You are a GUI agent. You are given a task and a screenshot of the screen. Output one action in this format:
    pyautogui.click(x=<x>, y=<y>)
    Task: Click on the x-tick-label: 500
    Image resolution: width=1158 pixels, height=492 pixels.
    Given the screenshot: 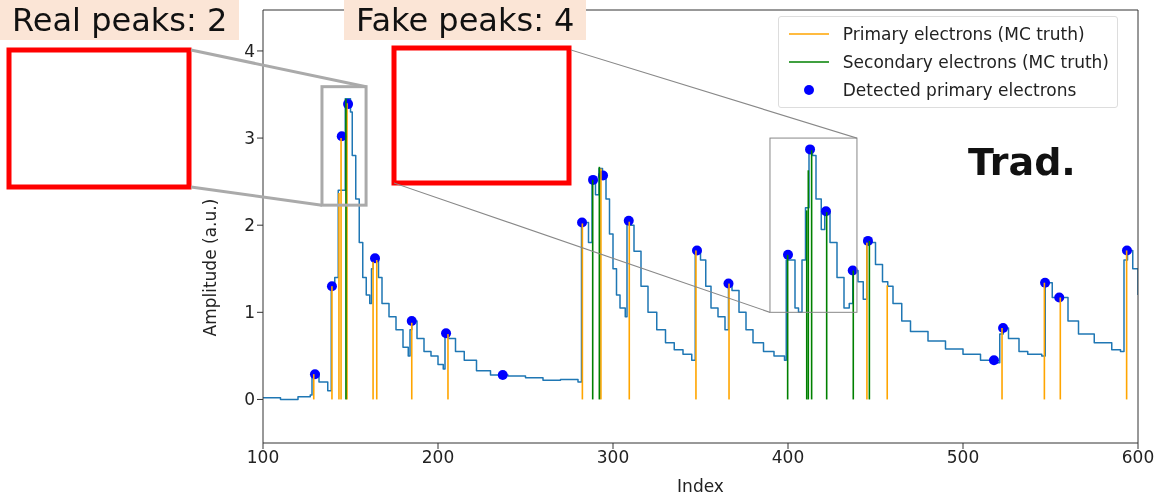 What is the action you would take?
    pyautogui.click(x=963, y=457)
    